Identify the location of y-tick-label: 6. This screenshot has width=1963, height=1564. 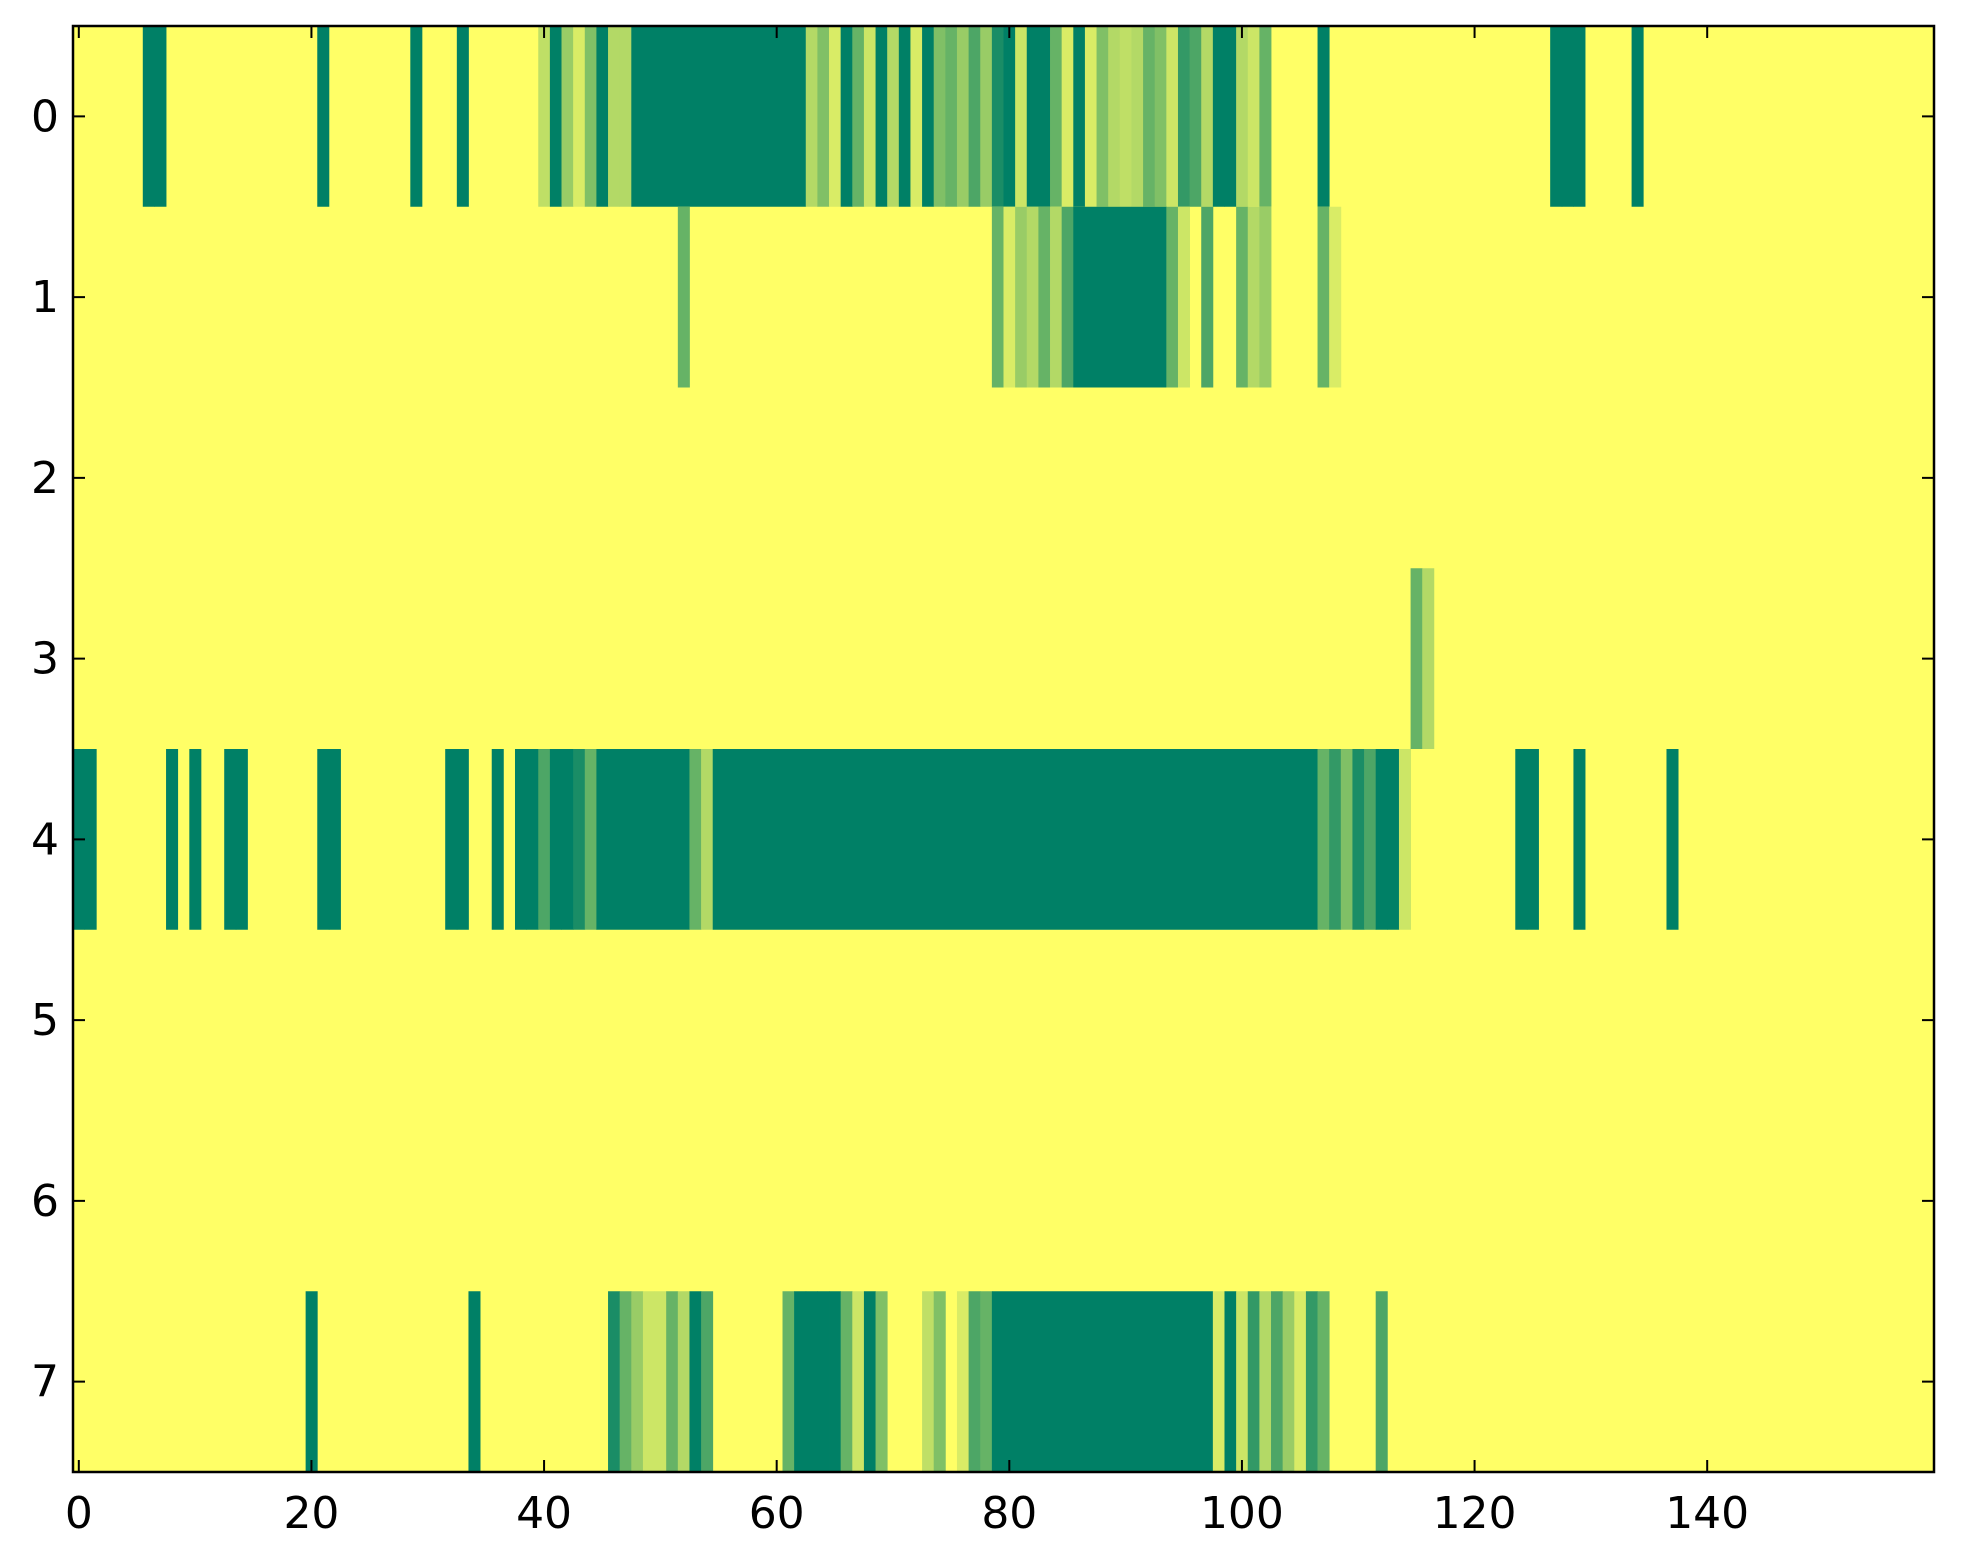
(45, 1201).